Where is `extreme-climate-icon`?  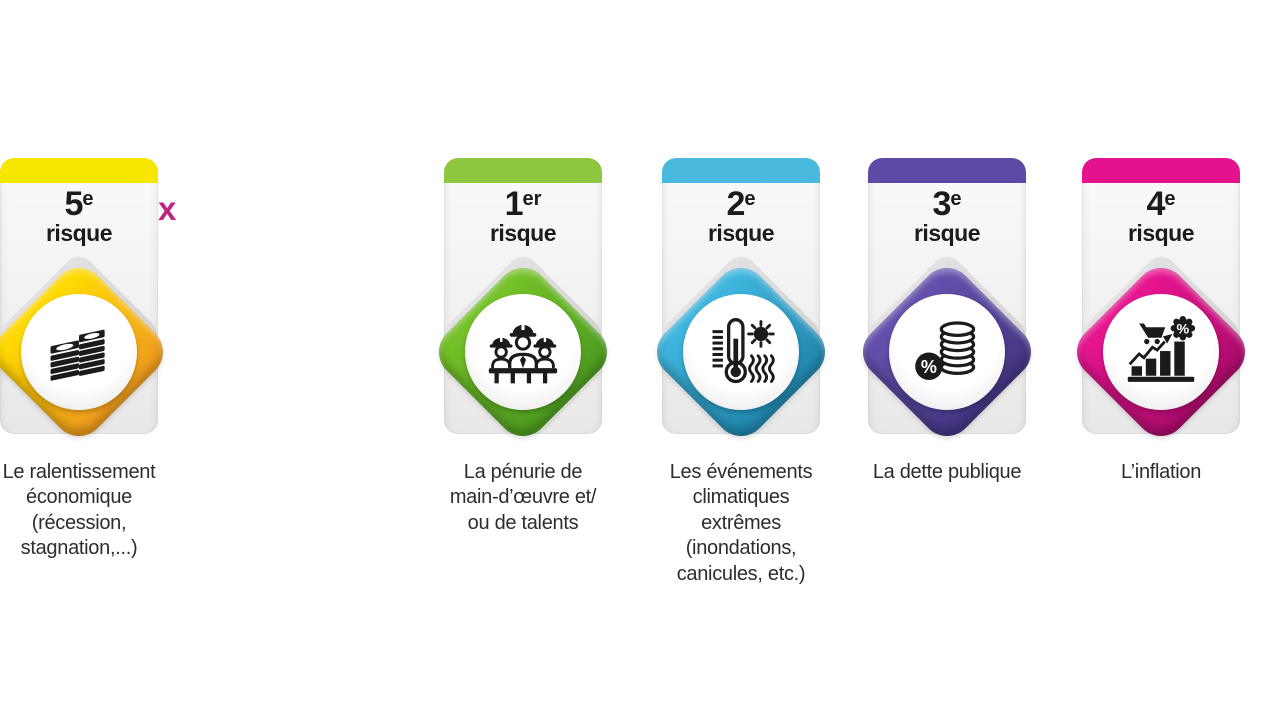 extreme-climate-icon is located at coordinates (743, 351).